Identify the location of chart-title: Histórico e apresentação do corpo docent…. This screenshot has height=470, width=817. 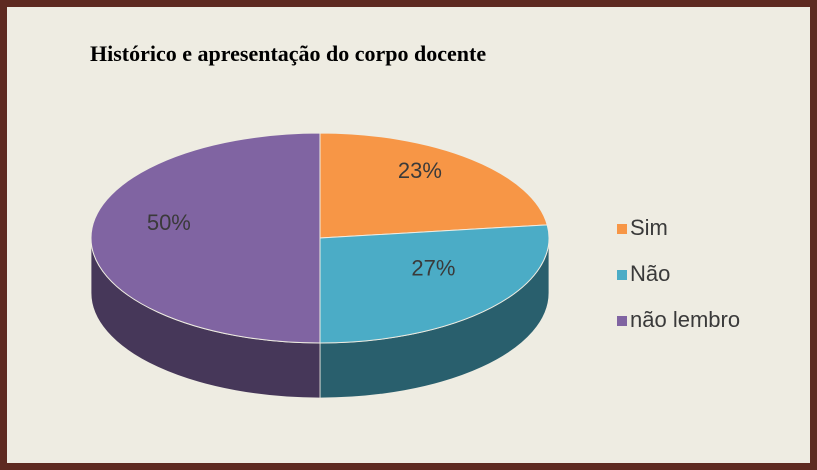
(288, 53).